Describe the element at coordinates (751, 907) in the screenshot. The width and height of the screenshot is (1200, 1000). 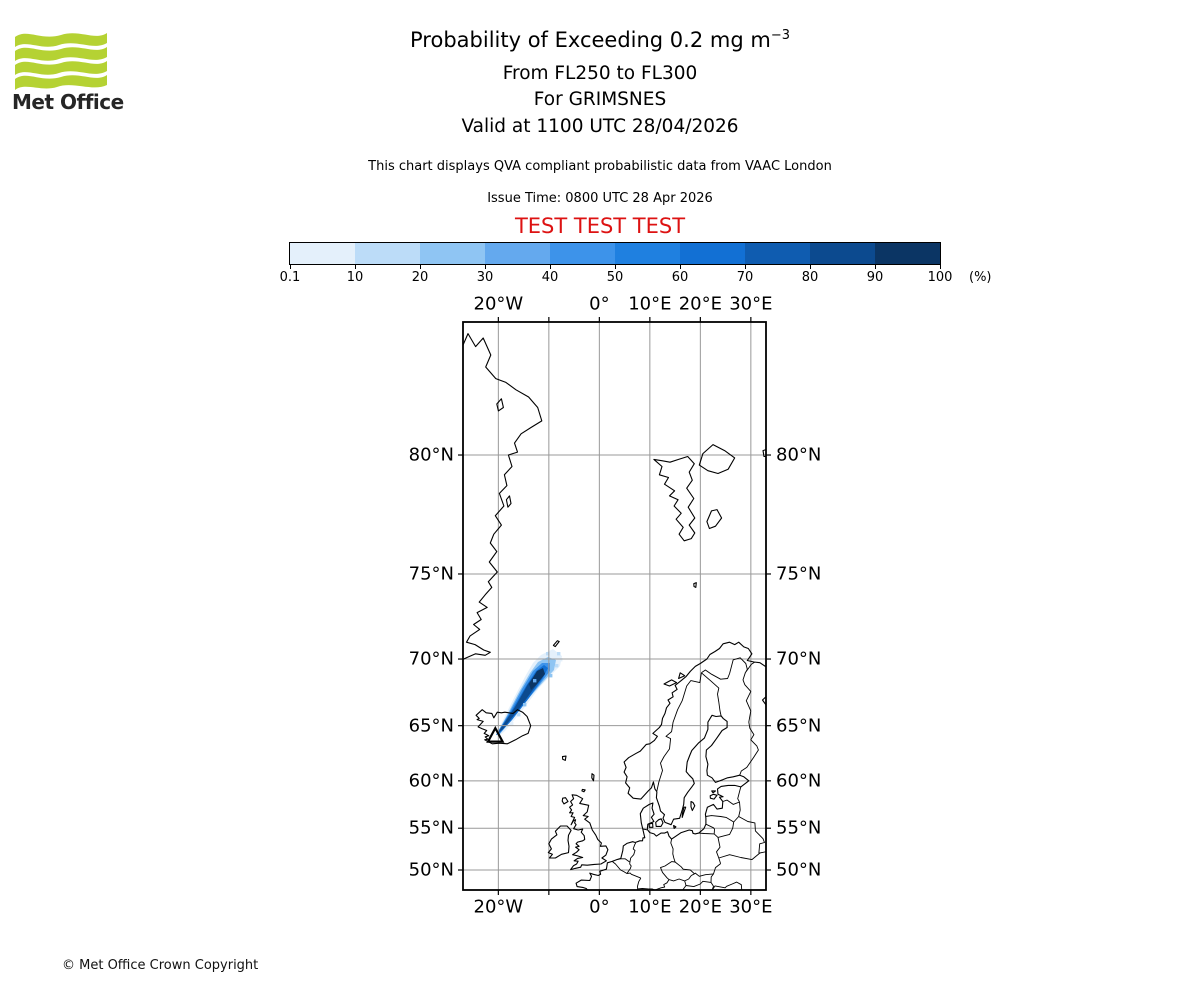
I see `lon-label-bottom: 30°E` at that location.